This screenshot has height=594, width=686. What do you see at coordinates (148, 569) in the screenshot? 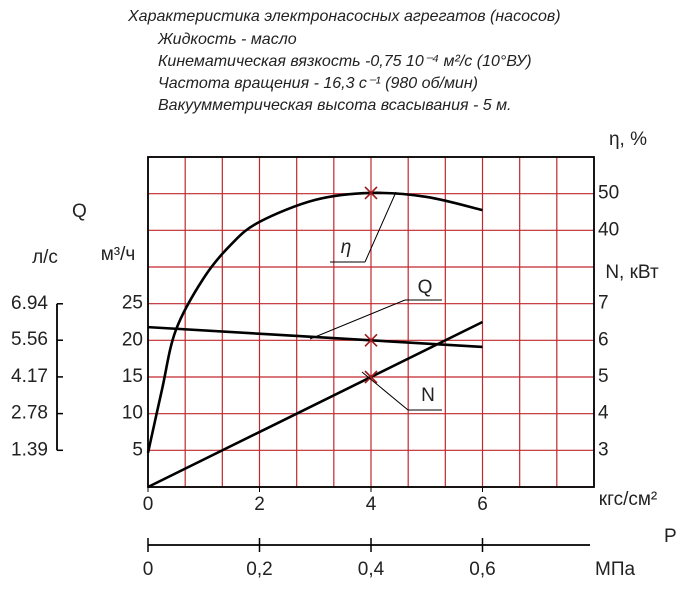
I see `x2-tick-label: 0` at bounding box center [148, 569].